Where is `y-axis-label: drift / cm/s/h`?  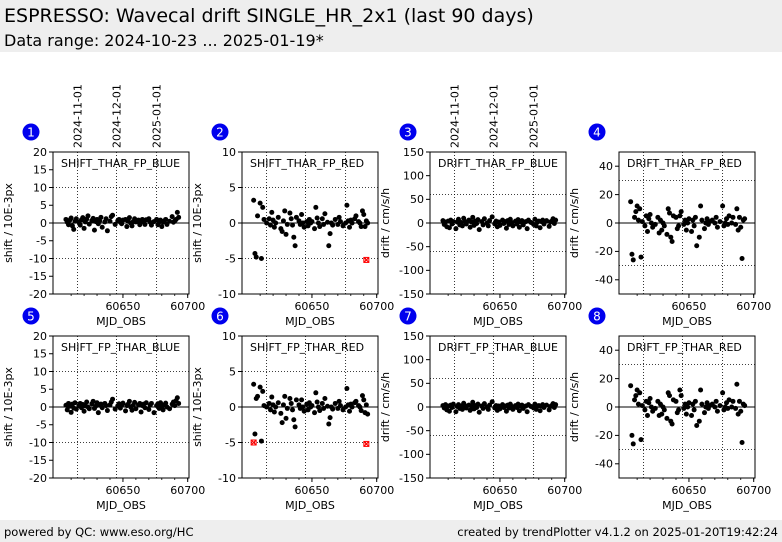
y-axis-label: drift / cm/s/h is located at coordinates (385, 407).